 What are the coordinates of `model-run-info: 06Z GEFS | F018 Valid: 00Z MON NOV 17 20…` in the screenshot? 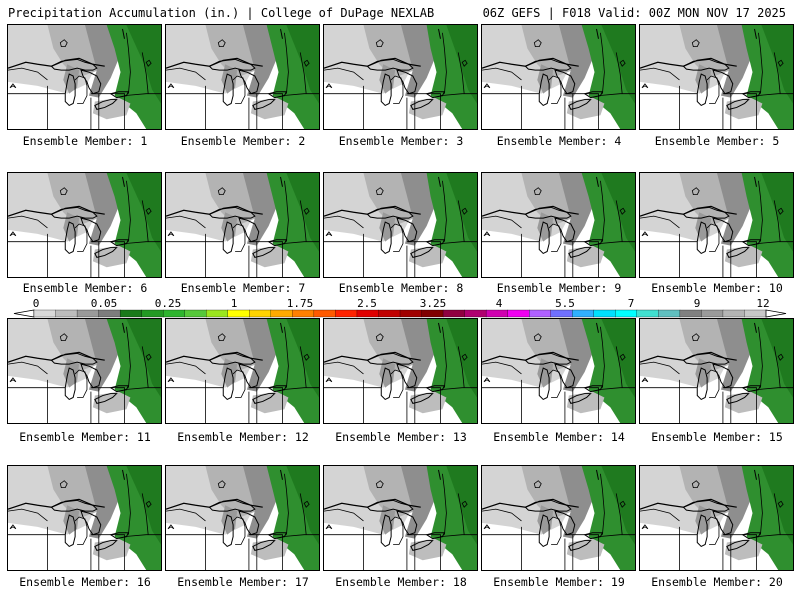 It's located at (634, 13).